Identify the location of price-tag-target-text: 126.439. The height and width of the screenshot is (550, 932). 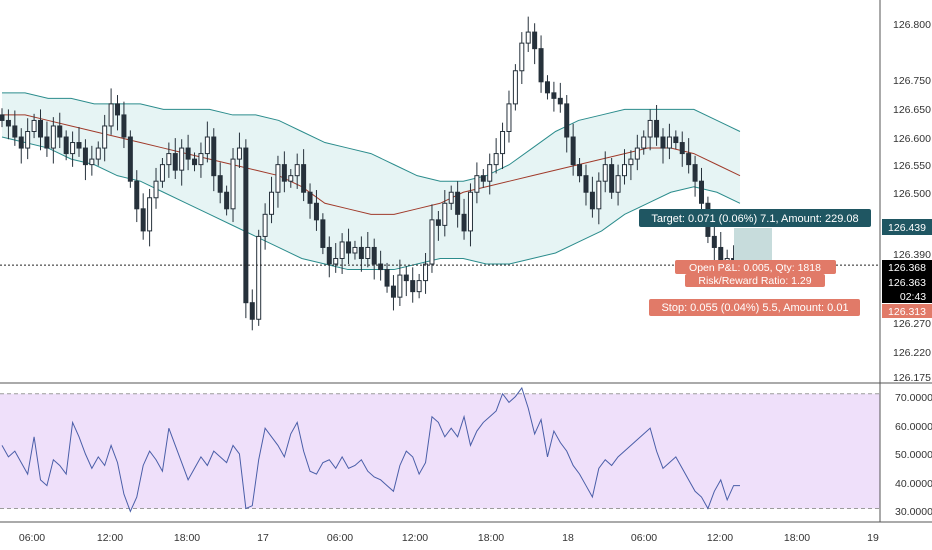
(907, 228).